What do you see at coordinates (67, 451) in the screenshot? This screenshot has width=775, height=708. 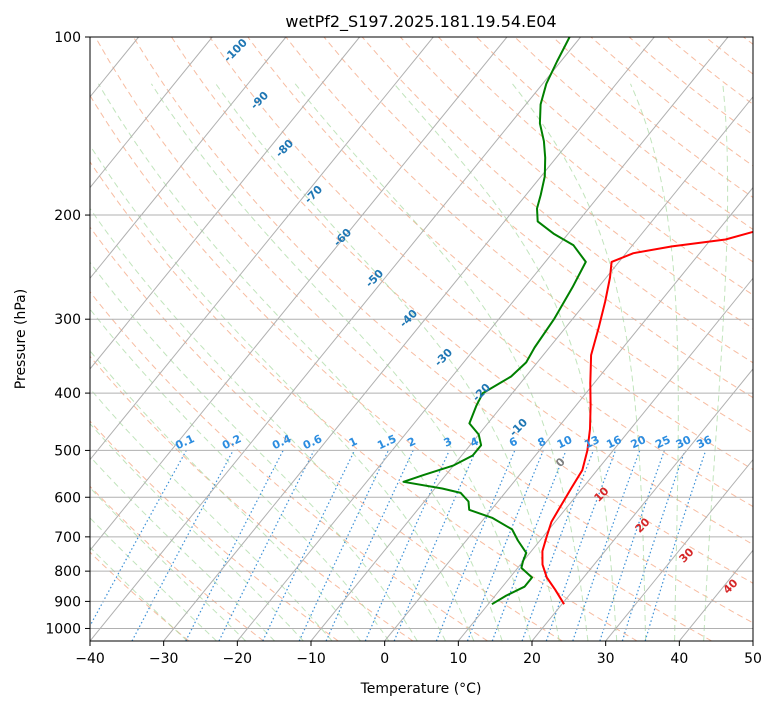 I see `y-tick-label: 500` at bounding box center [67, 451].